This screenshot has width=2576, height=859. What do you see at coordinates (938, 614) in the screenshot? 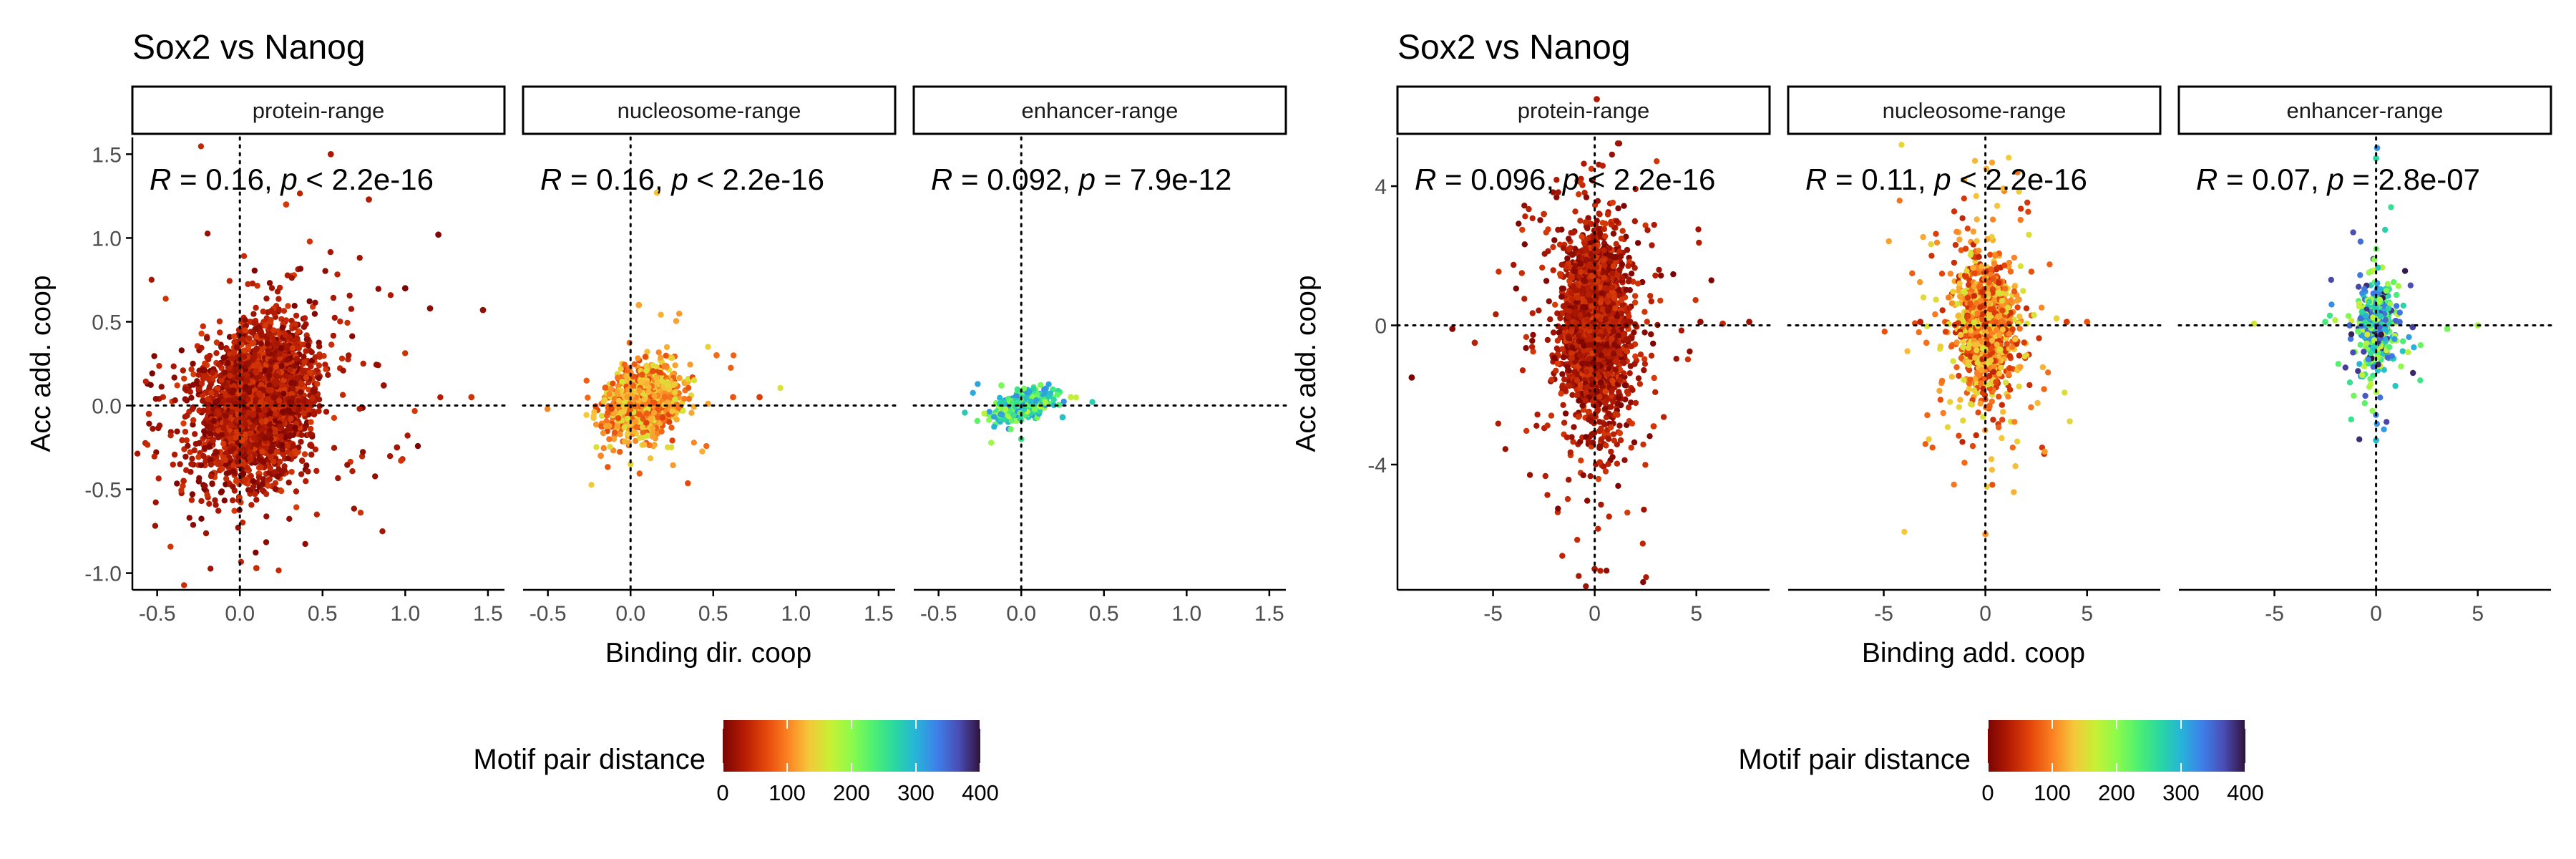
I see `x-tick-label: -0.5` at bounding box center [938, 614].